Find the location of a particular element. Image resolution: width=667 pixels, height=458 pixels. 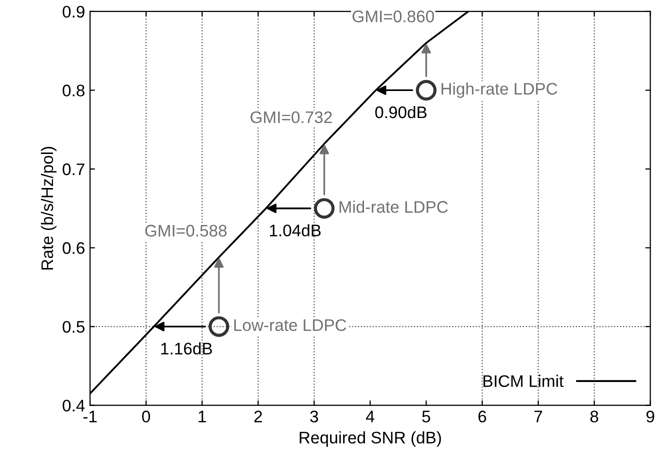

annotation: GMI=0.860 is located at coordinates (393, 16).